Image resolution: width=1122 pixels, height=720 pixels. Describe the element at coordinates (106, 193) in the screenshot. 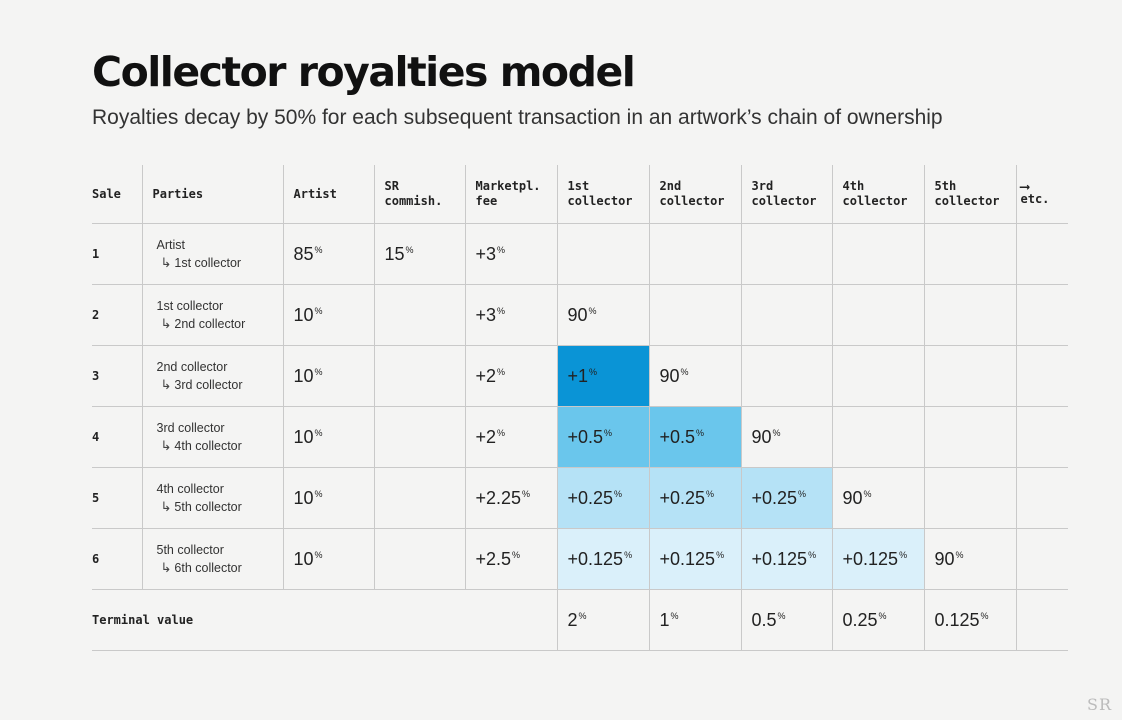

I see `column-header-line: Sale` at that location.